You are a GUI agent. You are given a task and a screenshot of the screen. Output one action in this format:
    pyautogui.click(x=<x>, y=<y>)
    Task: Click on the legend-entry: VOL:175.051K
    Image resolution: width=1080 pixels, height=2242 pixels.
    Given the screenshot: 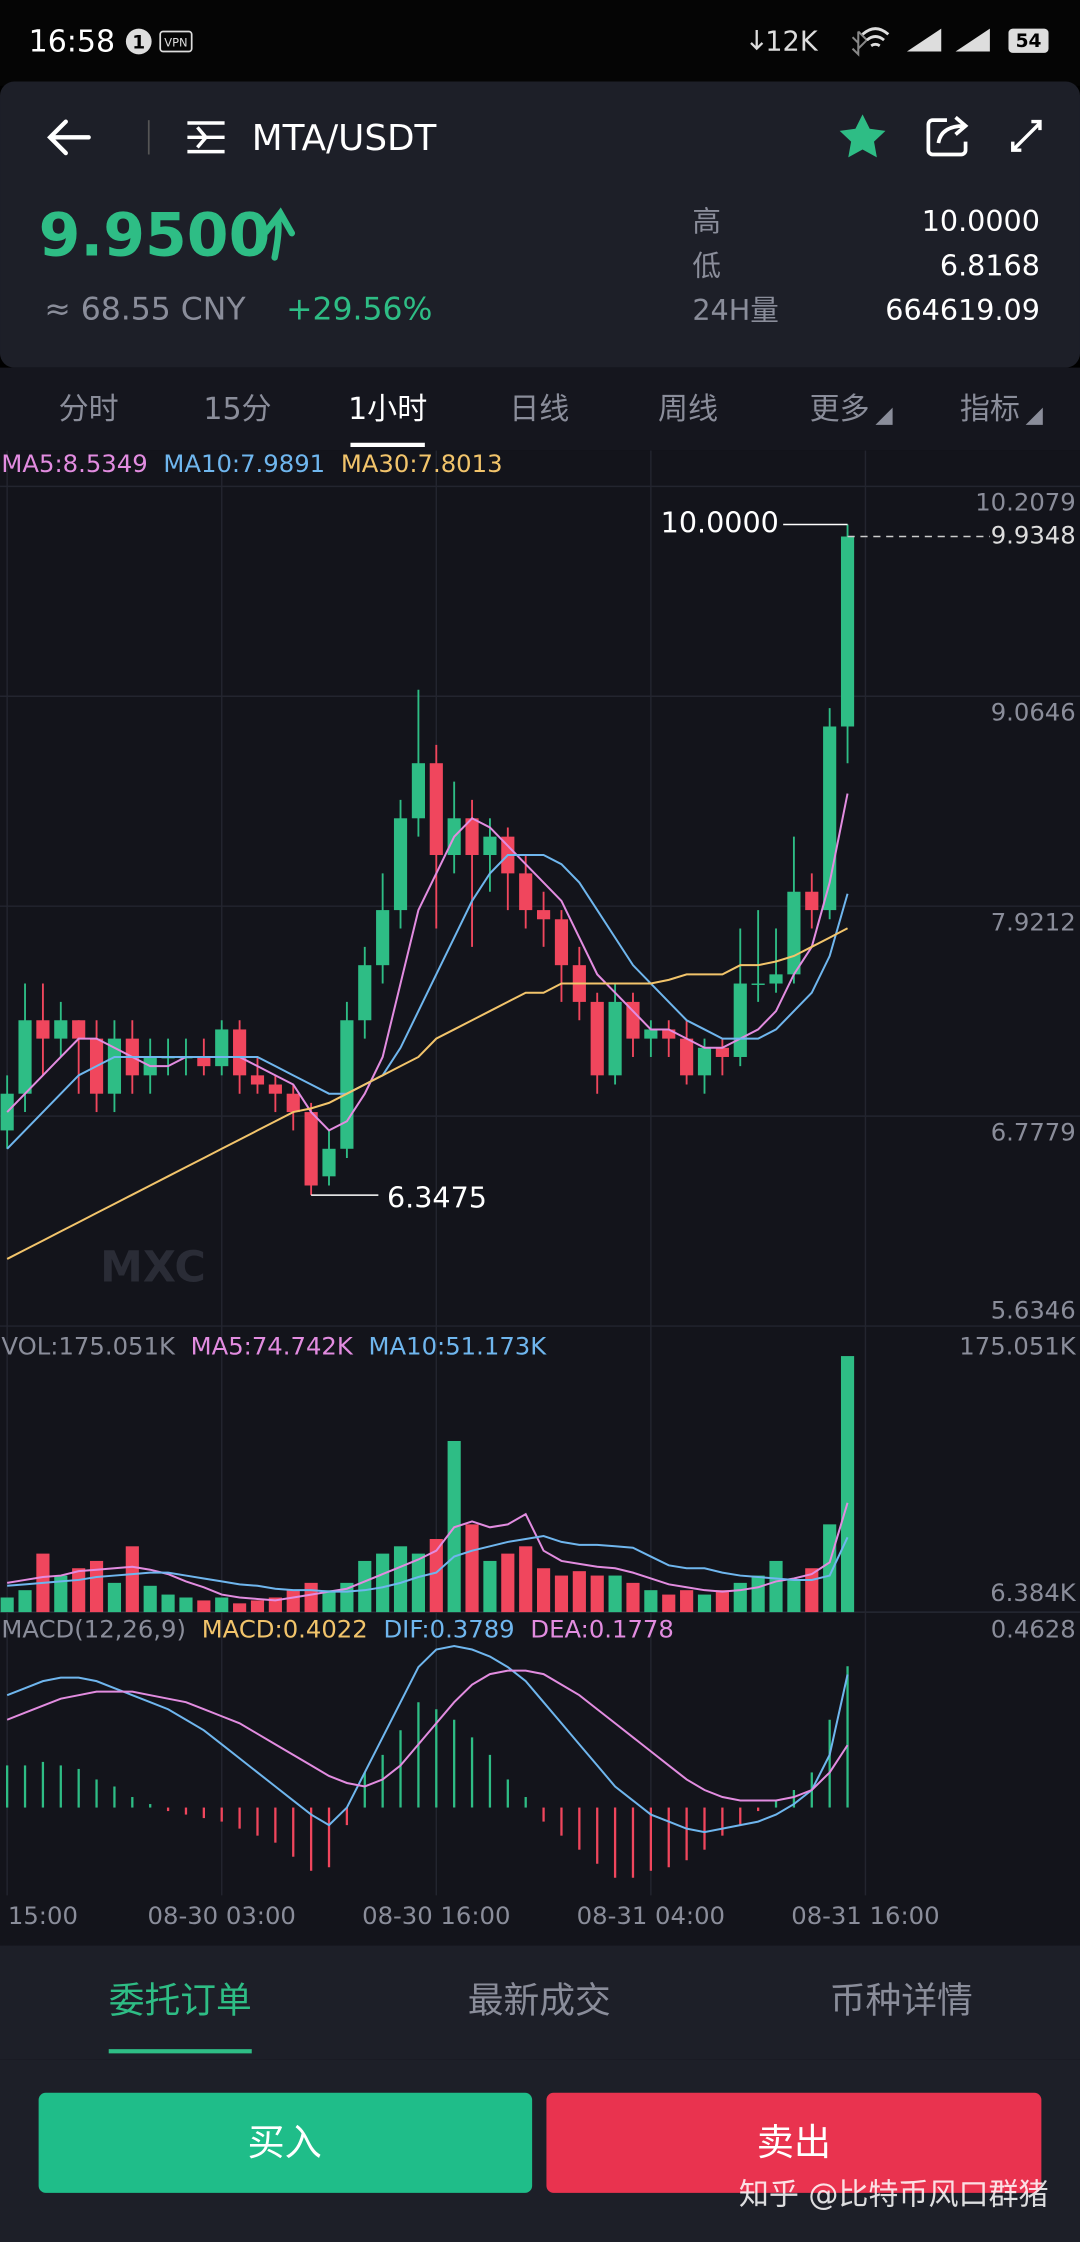 What is the action you would take?
    pyautogui.click(x=88, y=1345)
    